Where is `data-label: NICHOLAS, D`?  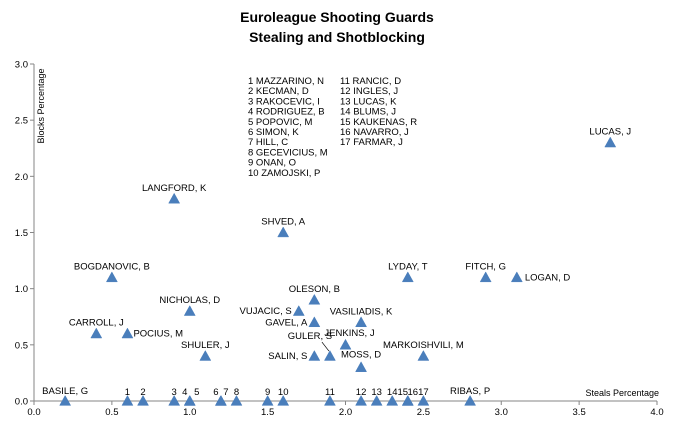 data-label: NICHOLAS, D is located at coordinates (189, 300).